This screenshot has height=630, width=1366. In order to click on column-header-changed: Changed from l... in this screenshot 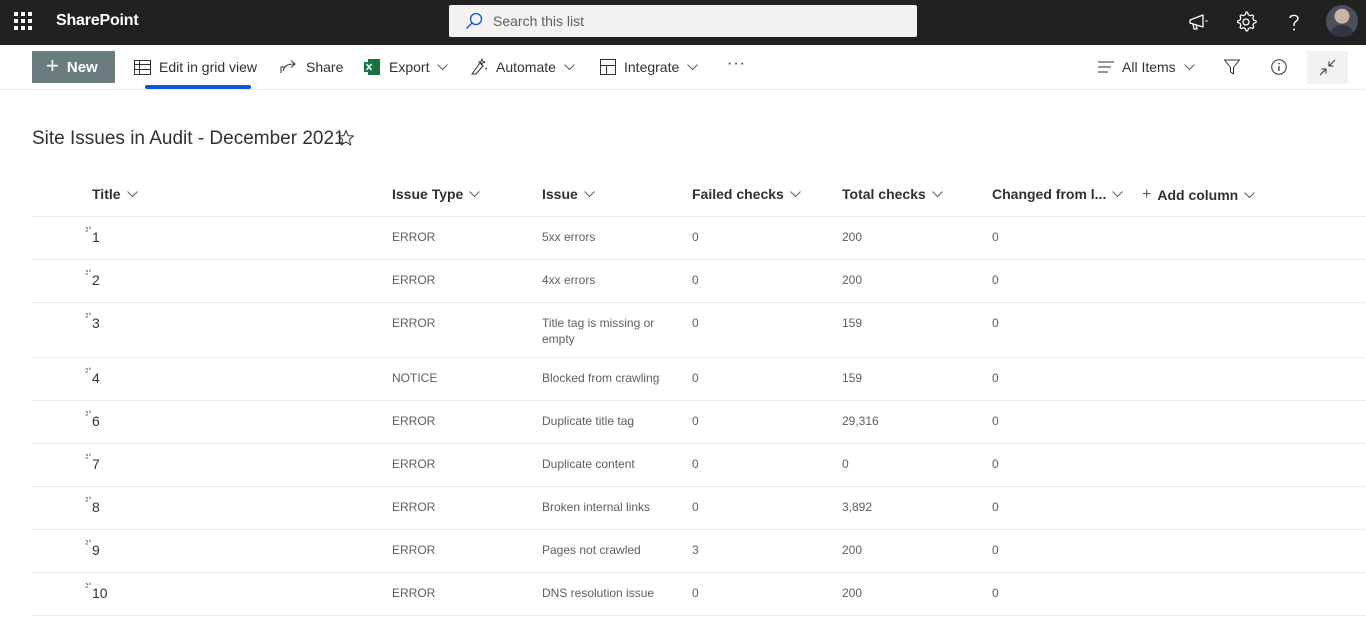, I will do `click(1058, 194)`.